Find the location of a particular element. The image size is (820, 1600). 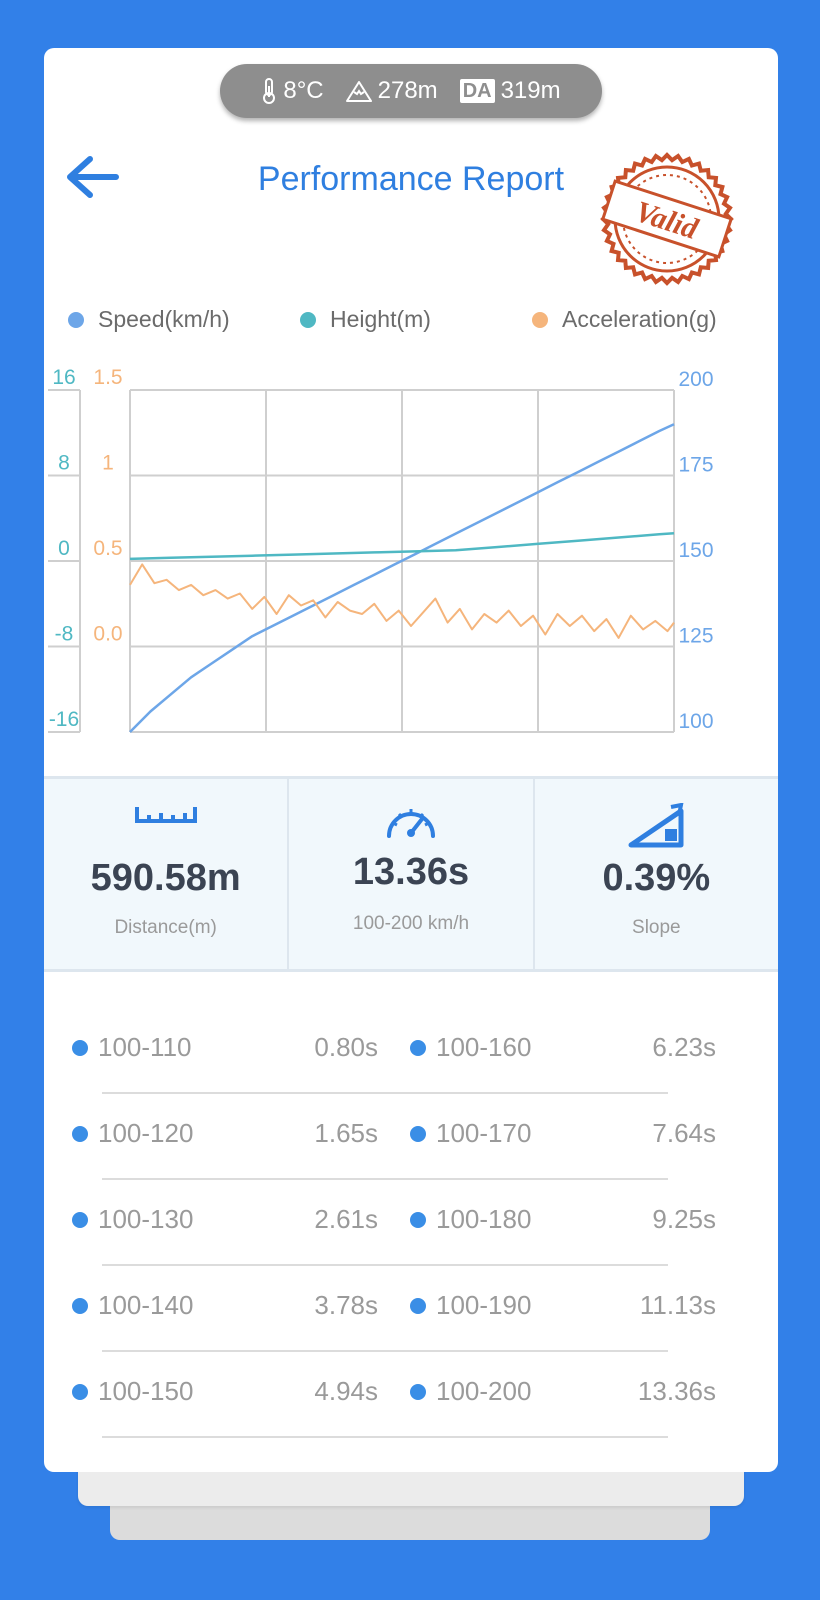

density-altitude-value: 319m is located at coordinates (530, 90).